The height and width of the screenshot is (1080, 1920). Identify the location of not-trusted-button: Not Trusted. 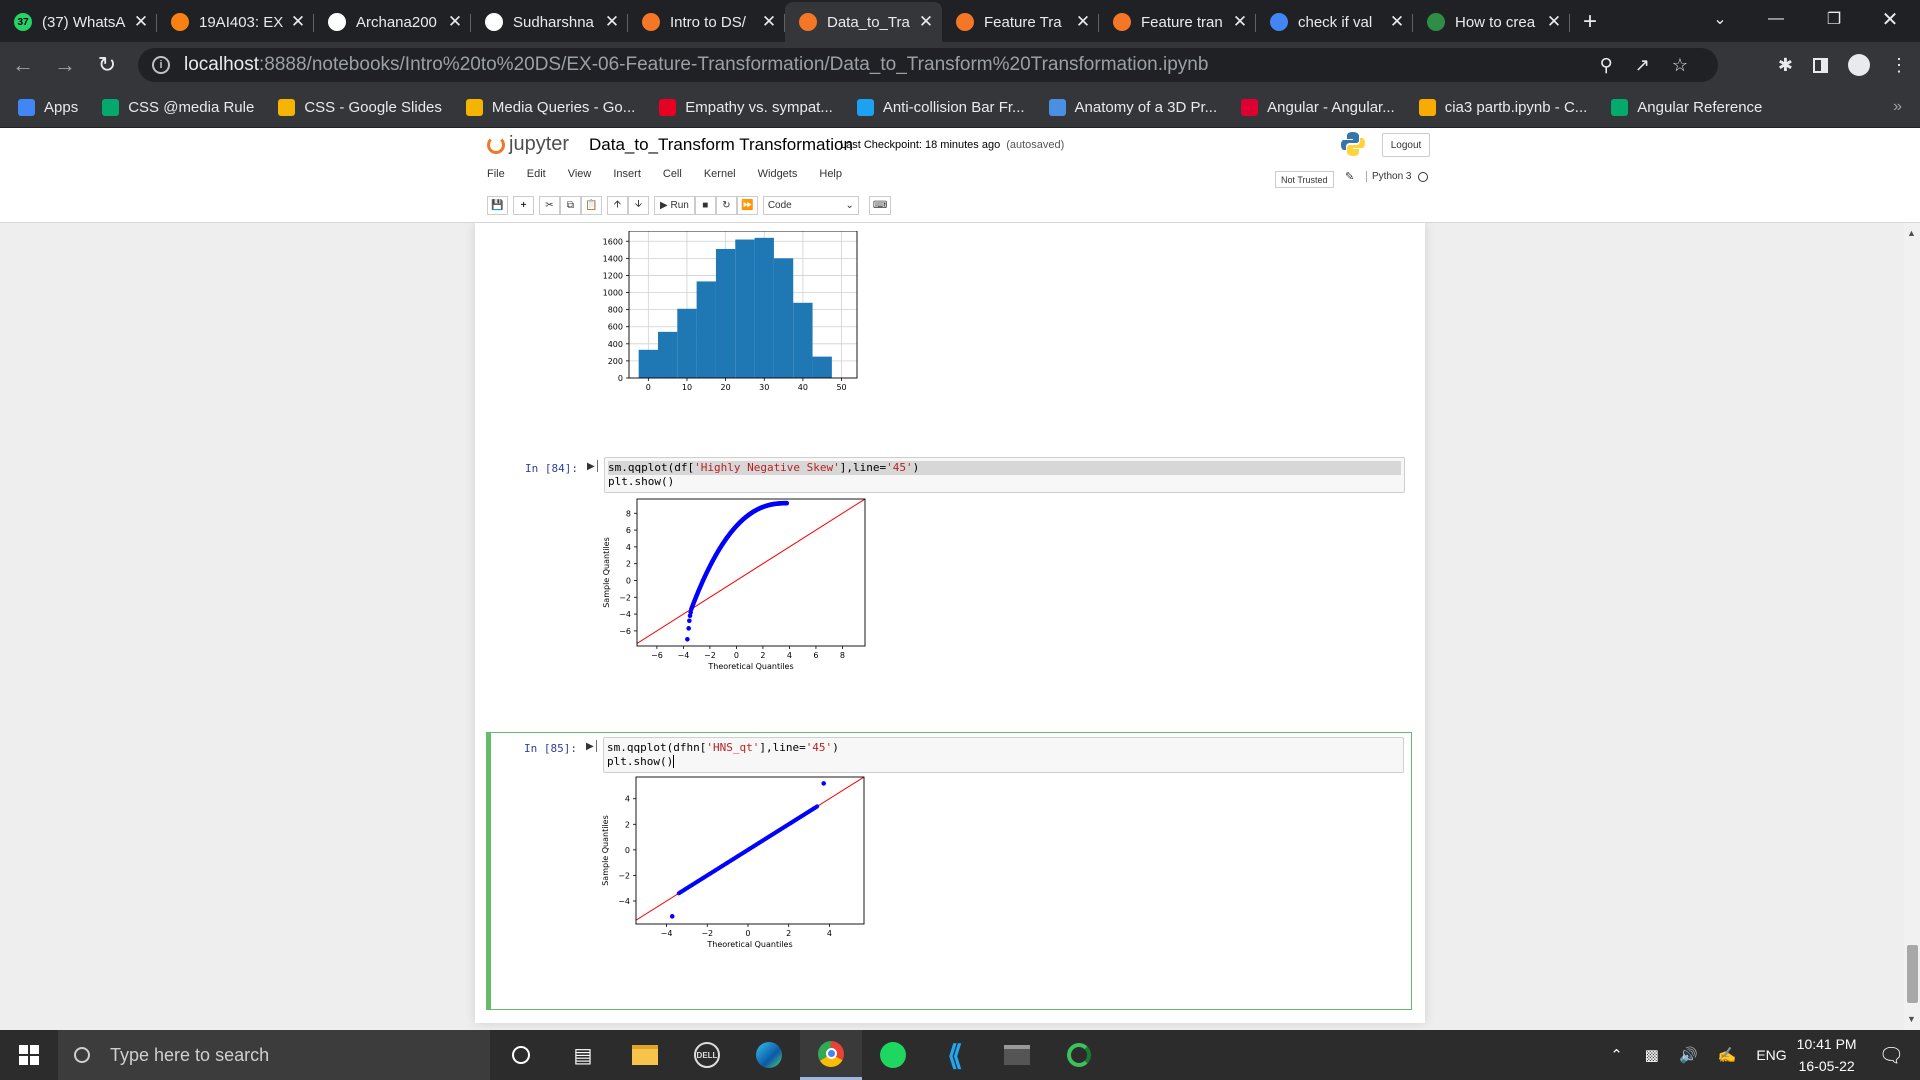
(1304, 179).